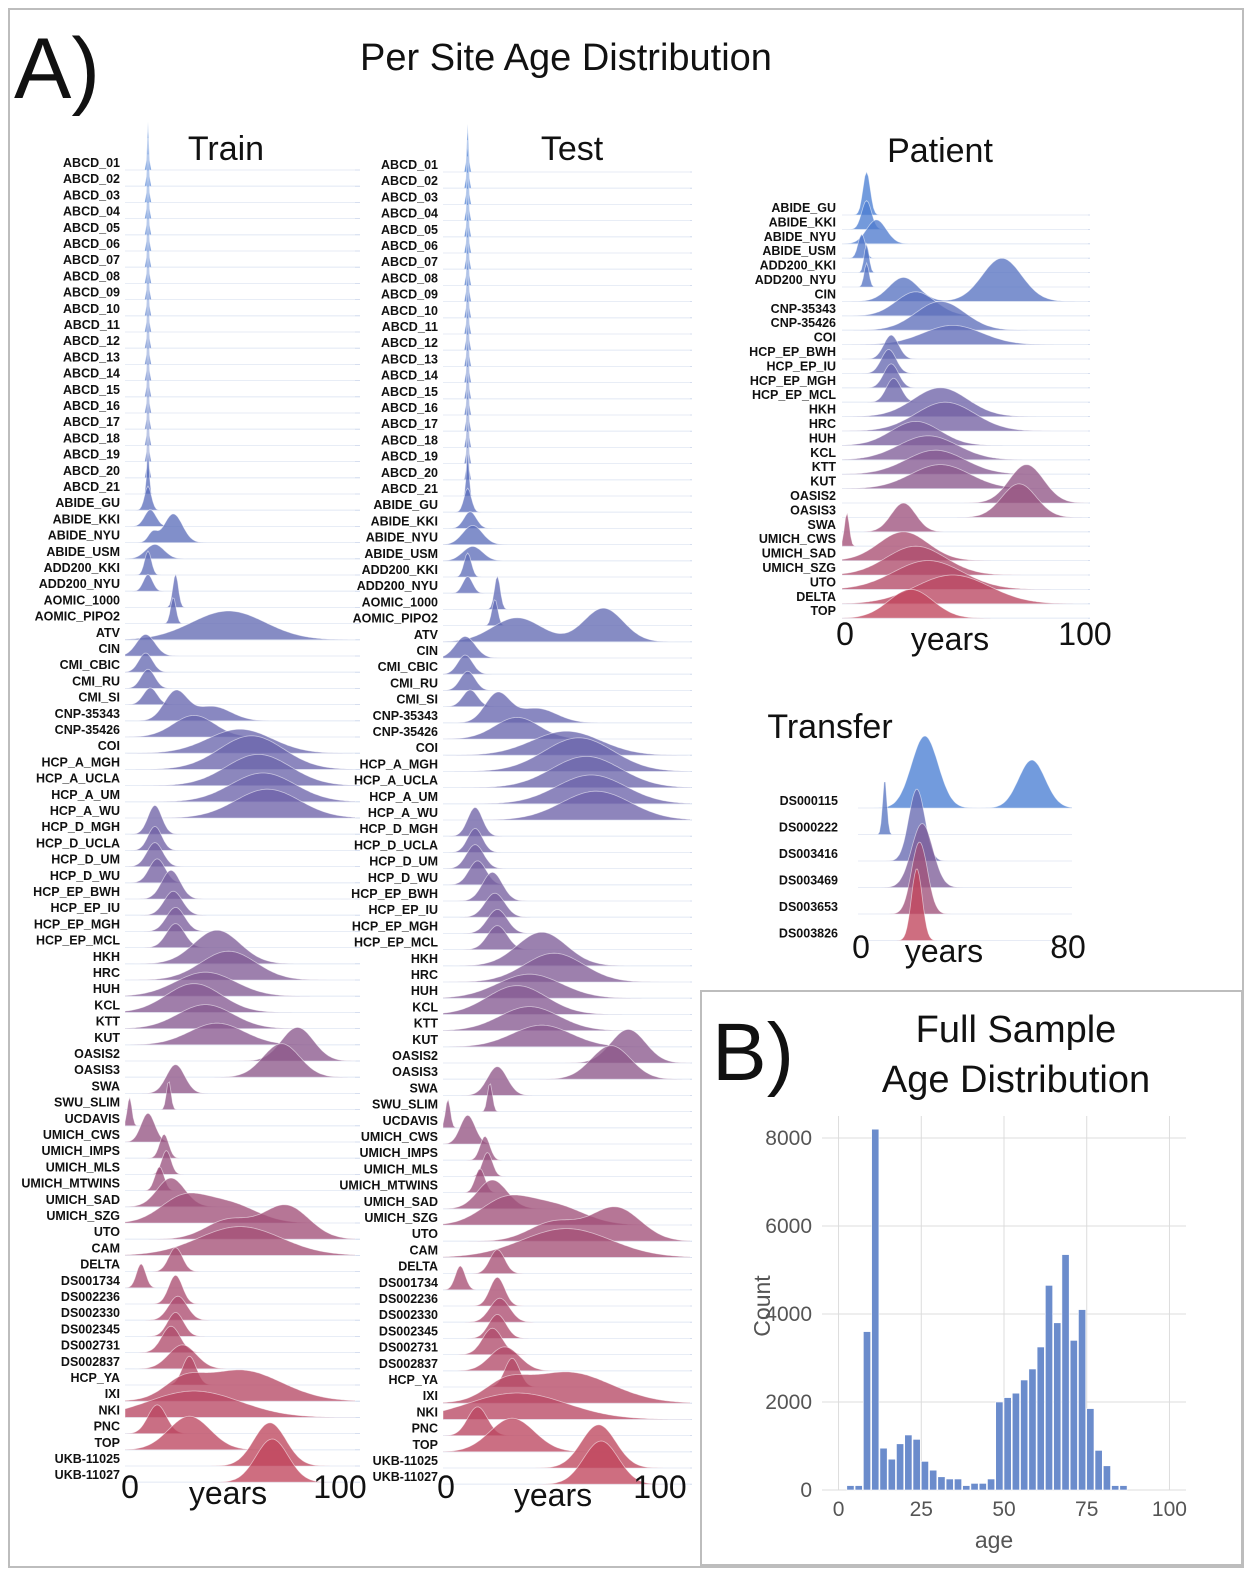 The width and height of the screenshot is (1256, 1584). Describe the element at coordinates (430, 1396) in the screenshot. I see `ridge-label: IXI` at that location.